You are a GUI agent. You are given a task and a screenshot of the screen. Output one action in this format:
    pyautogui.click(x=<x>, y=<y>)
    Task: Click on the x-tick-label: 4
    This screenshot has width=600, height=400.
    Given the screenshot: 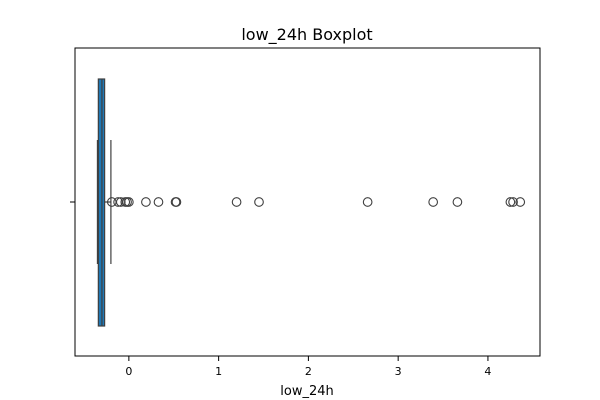 What is the action you would take?
    pyautogui.click(x=487, y=371)
    